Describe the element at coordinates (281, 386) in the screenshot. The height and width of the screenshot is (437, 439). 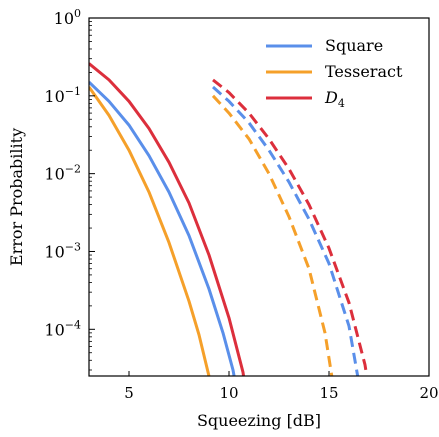
I see `x-axis: 5 10 15 20` at that location.